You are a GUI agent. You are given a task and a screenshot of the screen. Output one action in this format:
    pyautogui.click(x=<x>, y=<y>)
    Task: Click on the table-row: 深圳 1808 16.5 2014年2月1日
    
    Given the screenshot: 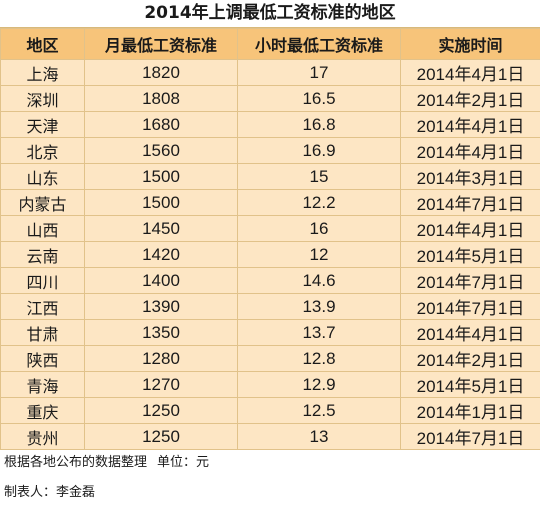 What is the action you would take?
    pyautogui.click(x=270, y=98)
    